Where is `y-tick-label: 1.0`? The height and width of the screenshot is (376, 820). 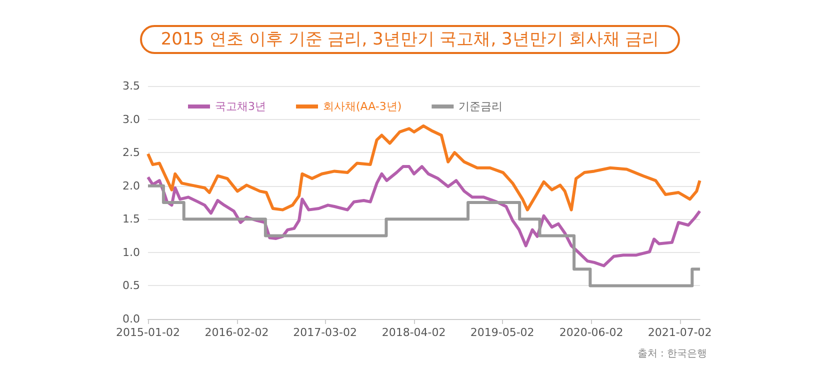 y-tick-label: 1.0 is located at coordinates (131, 252).